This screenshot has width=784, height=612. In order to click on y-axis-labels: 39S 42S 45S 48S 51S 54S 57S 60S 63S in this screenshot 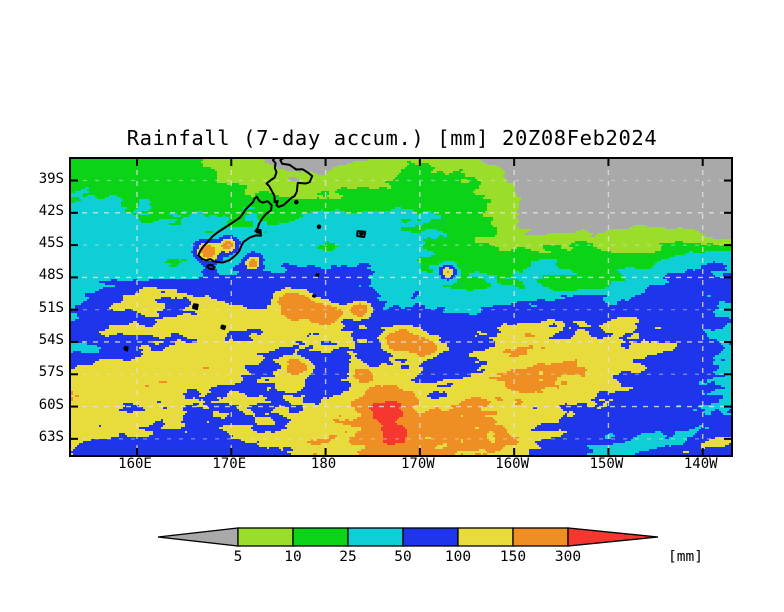, I will do `click(32, 305)`.